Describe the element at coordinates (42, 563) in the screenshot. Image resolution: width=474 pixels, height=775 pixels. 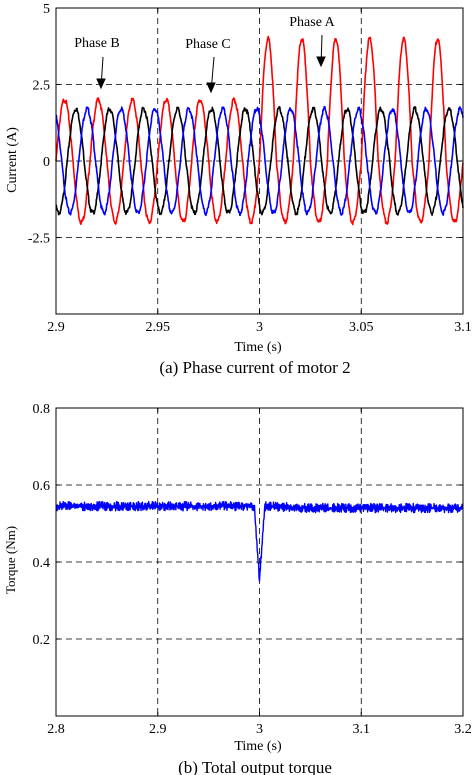
I see `y-tick-label: 0.4` at that location.